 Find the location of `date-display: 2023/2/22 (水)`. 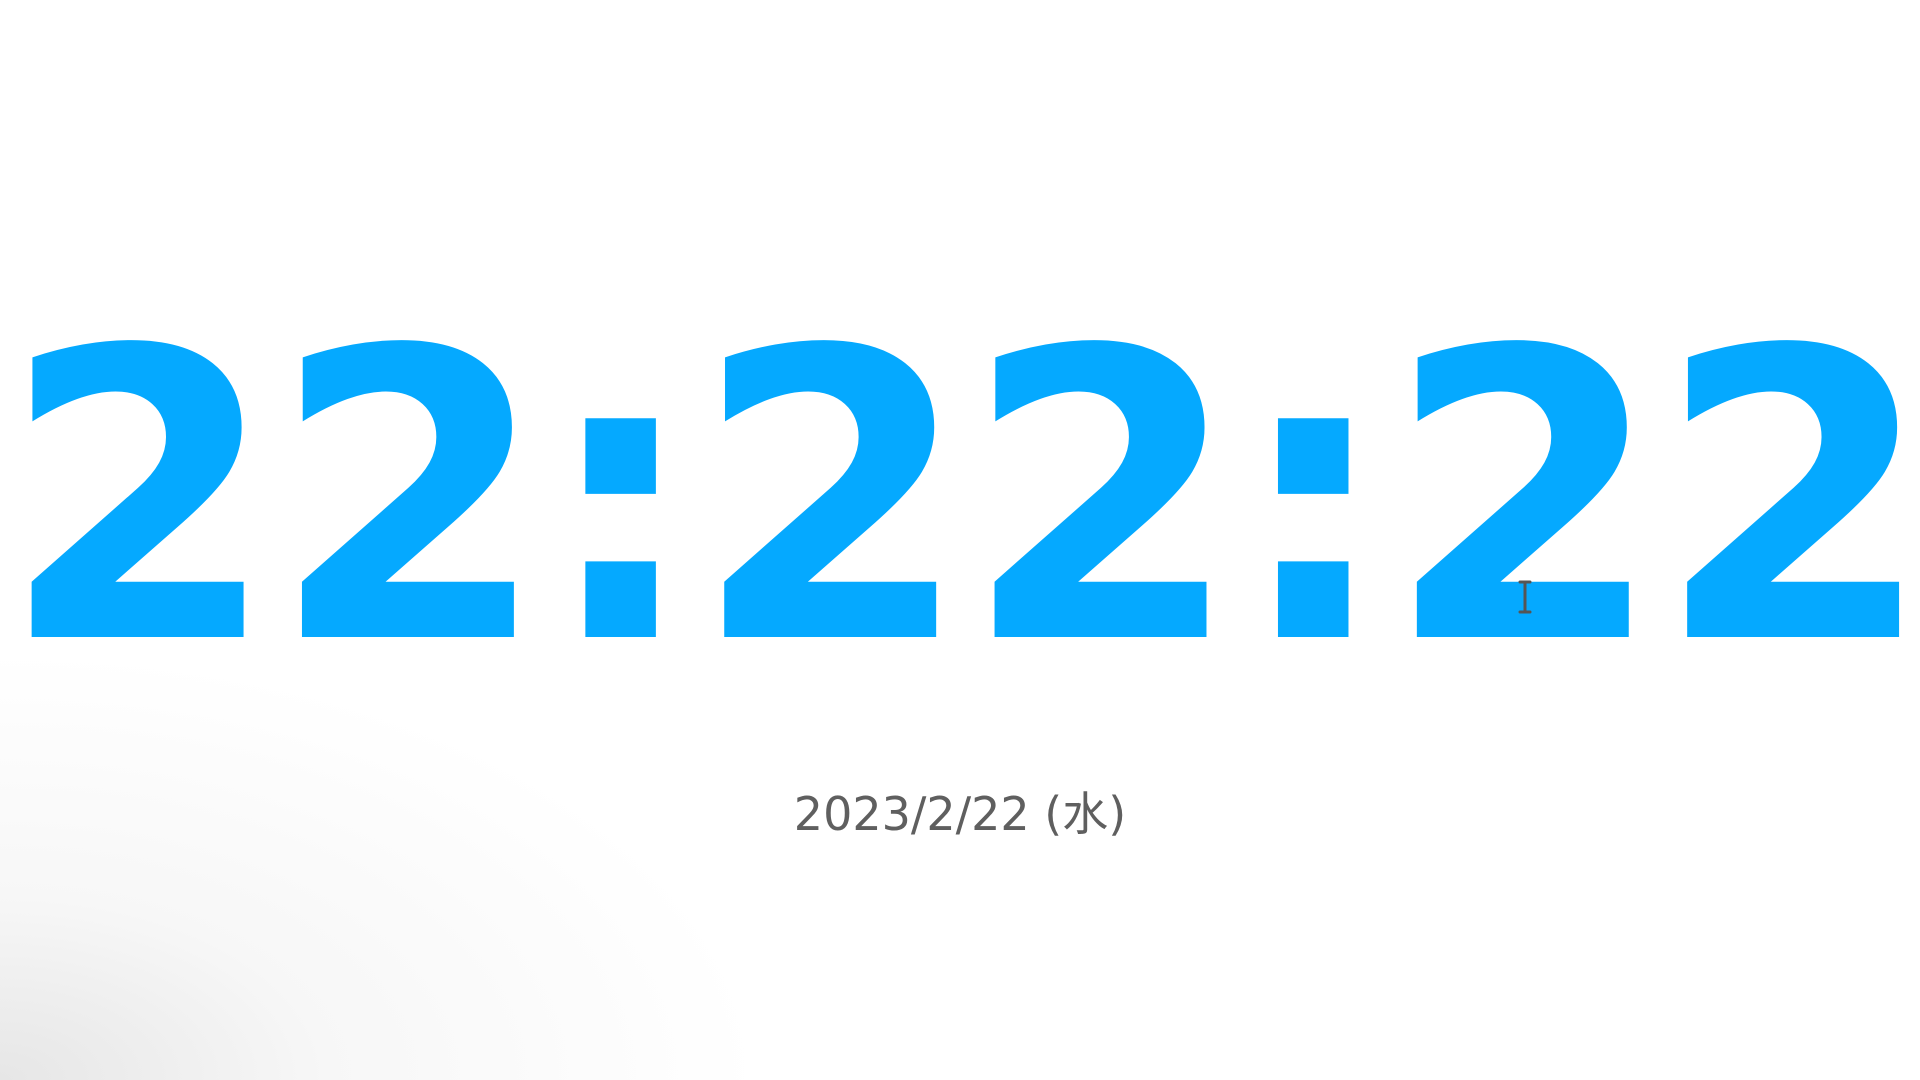

date-display: 2023/2/22 (水) is located at coordinates (960, 814).